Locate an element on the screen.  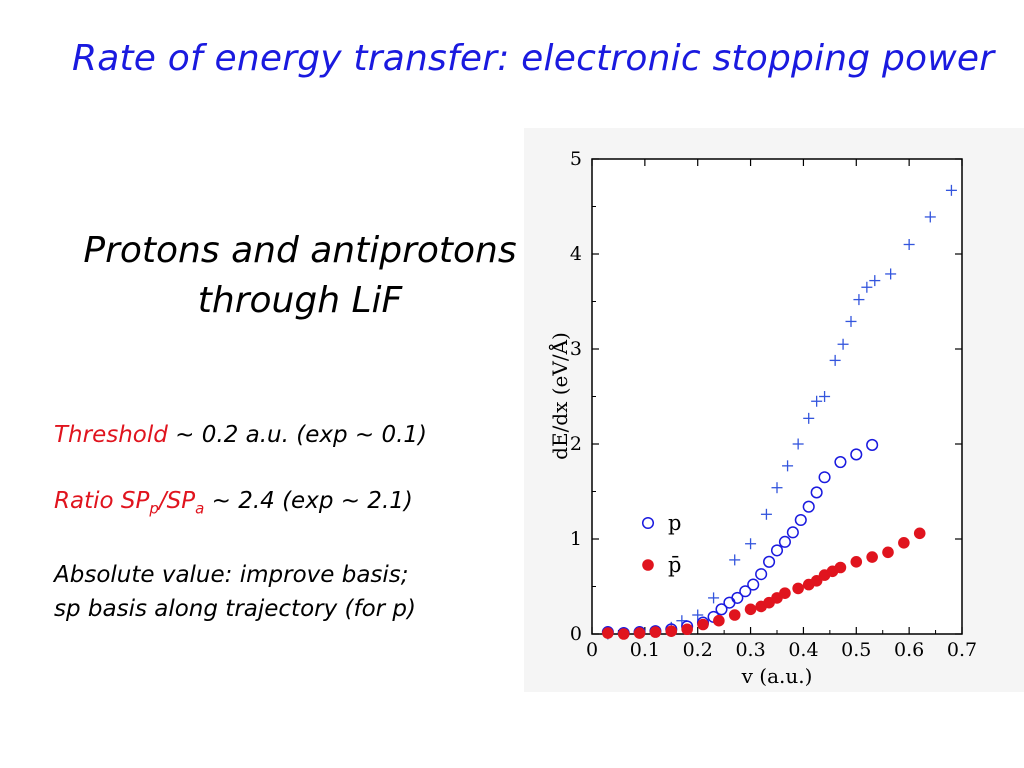
threshold-text: ~ 0.2 a.u. (exp ~ 0.1) is located at coordinates (297, 435).